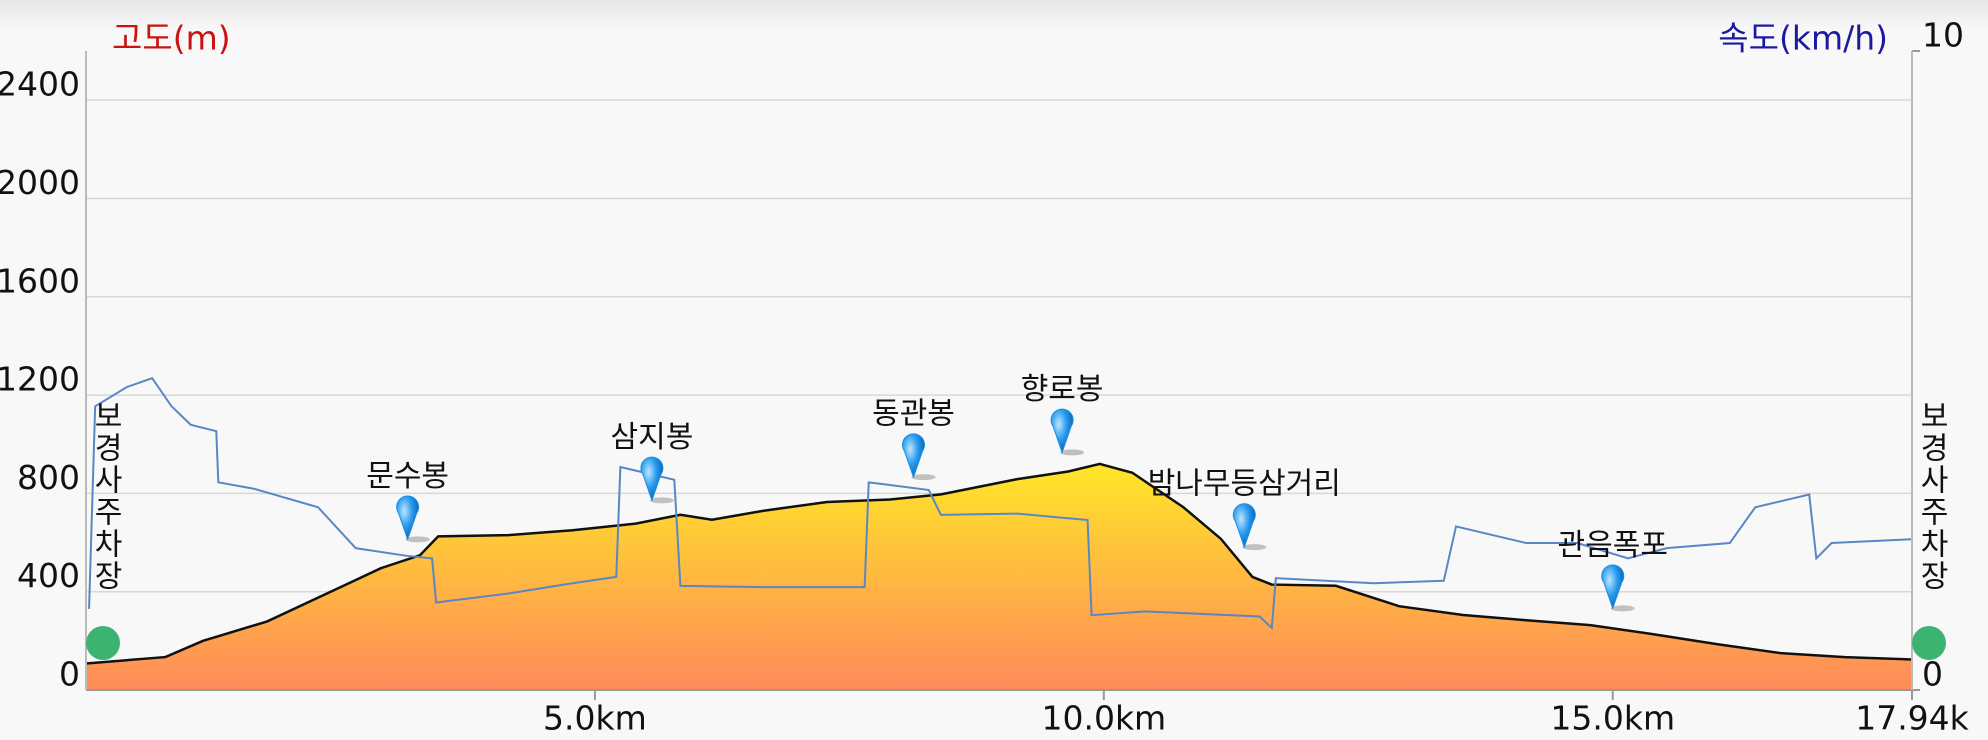 This screenshot has height=740, width=1988. Describe the element at coordinates (1943, 35) in the screenshot. I see `y2-tick-label: 10` at that location.